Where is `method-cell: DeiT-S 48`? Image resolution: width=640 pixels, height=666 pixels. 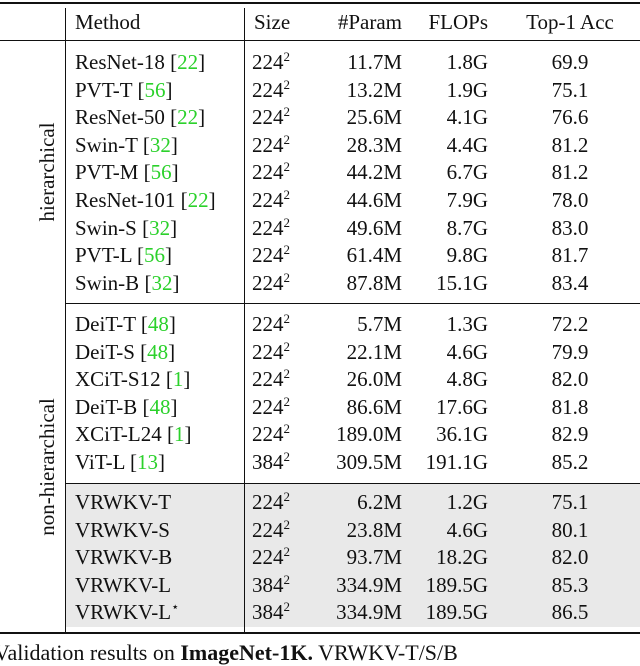
method-cell: DeiT-S 48 is located at coordinates (125, 352).